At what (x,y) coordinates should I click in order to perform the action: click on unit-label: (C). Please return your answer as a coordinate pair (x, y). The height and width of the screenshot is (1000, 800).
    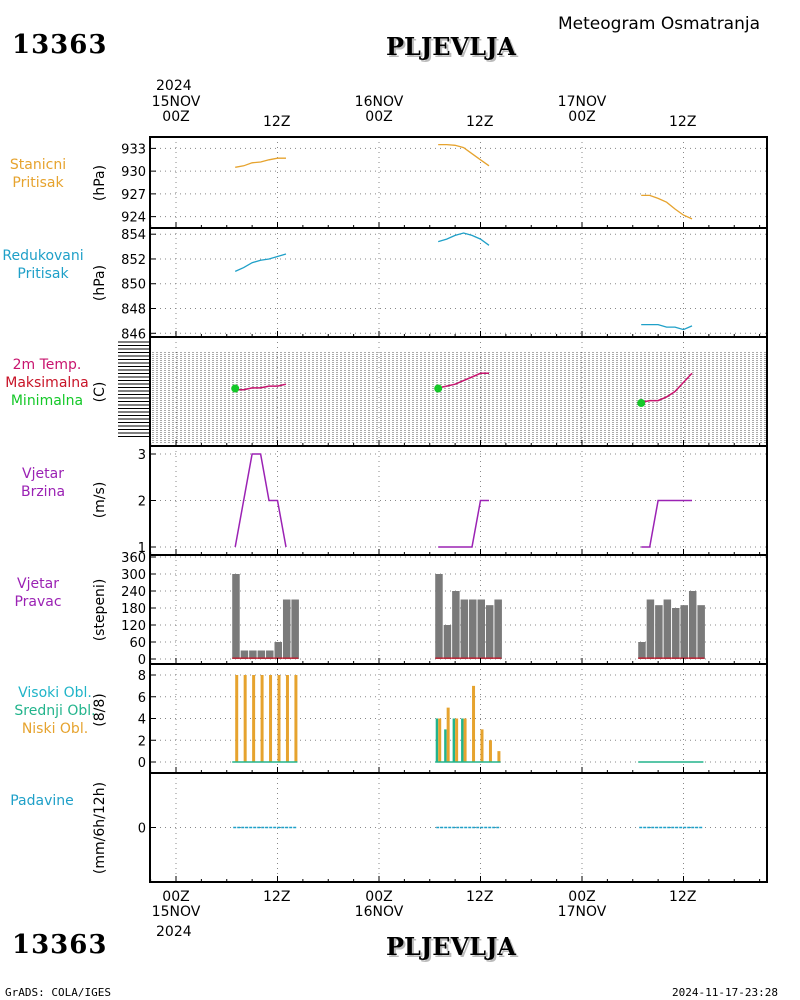
    Looking at the image, I should click on (100, 392).